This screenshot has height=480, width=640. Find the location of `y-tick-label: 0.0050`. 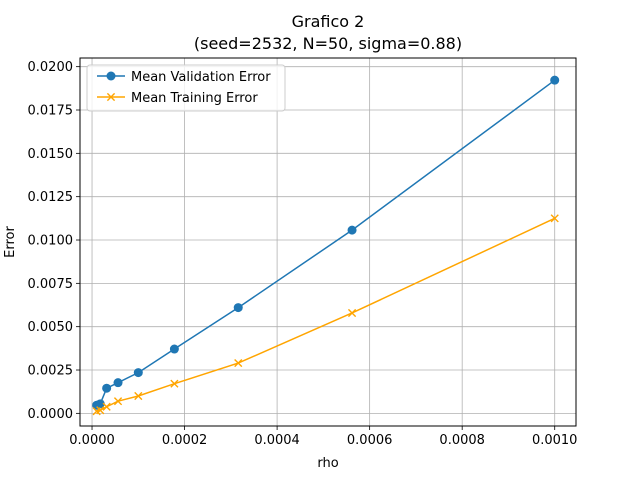

y-tick-label: 0.0050 is located at coordinates (51, 327).